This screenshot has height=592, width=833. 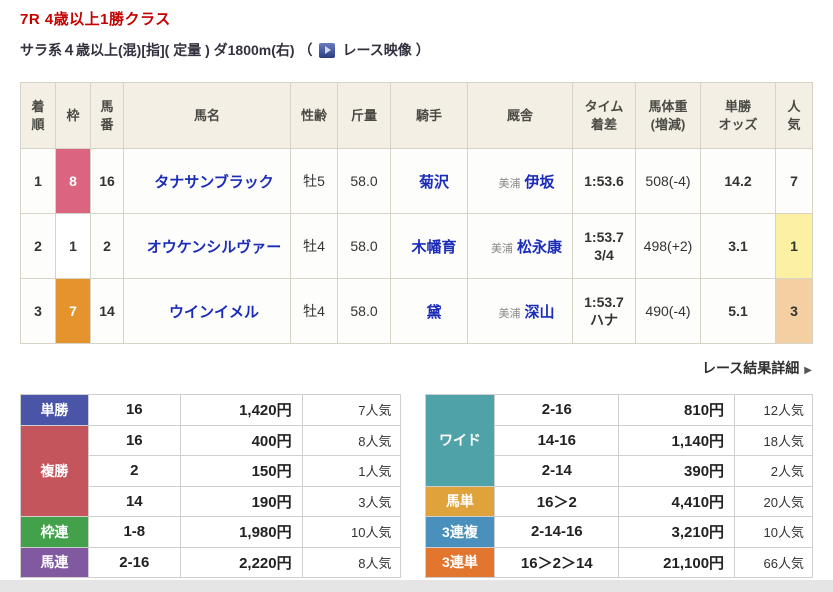 I want to click on payout-amount-cell: 1,420円, so click(x=241, y=410).